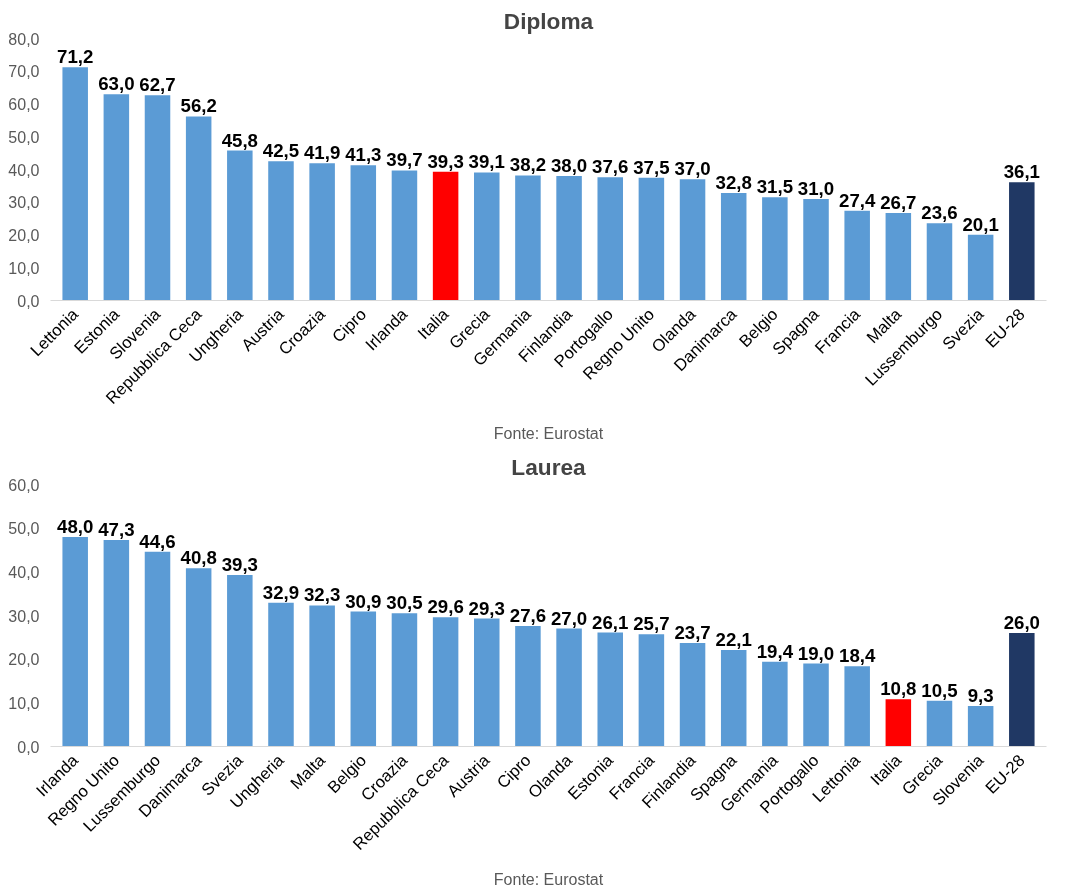 This screenshot has height=892, width=1070. What do you see at coordinates (733, 183) in the screenshot?
I see `data-label: 32,8` at bounding box center [733, 183].